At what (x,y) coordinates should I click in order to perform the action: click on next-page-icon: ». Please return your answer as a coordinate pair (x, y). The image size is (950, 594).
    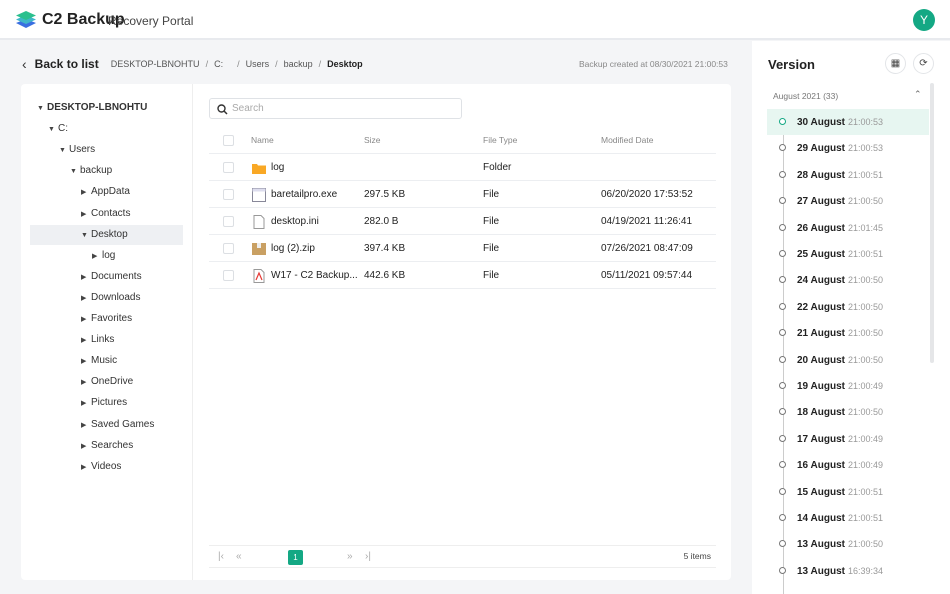
    Looking at the image, I should click on (350, 556).